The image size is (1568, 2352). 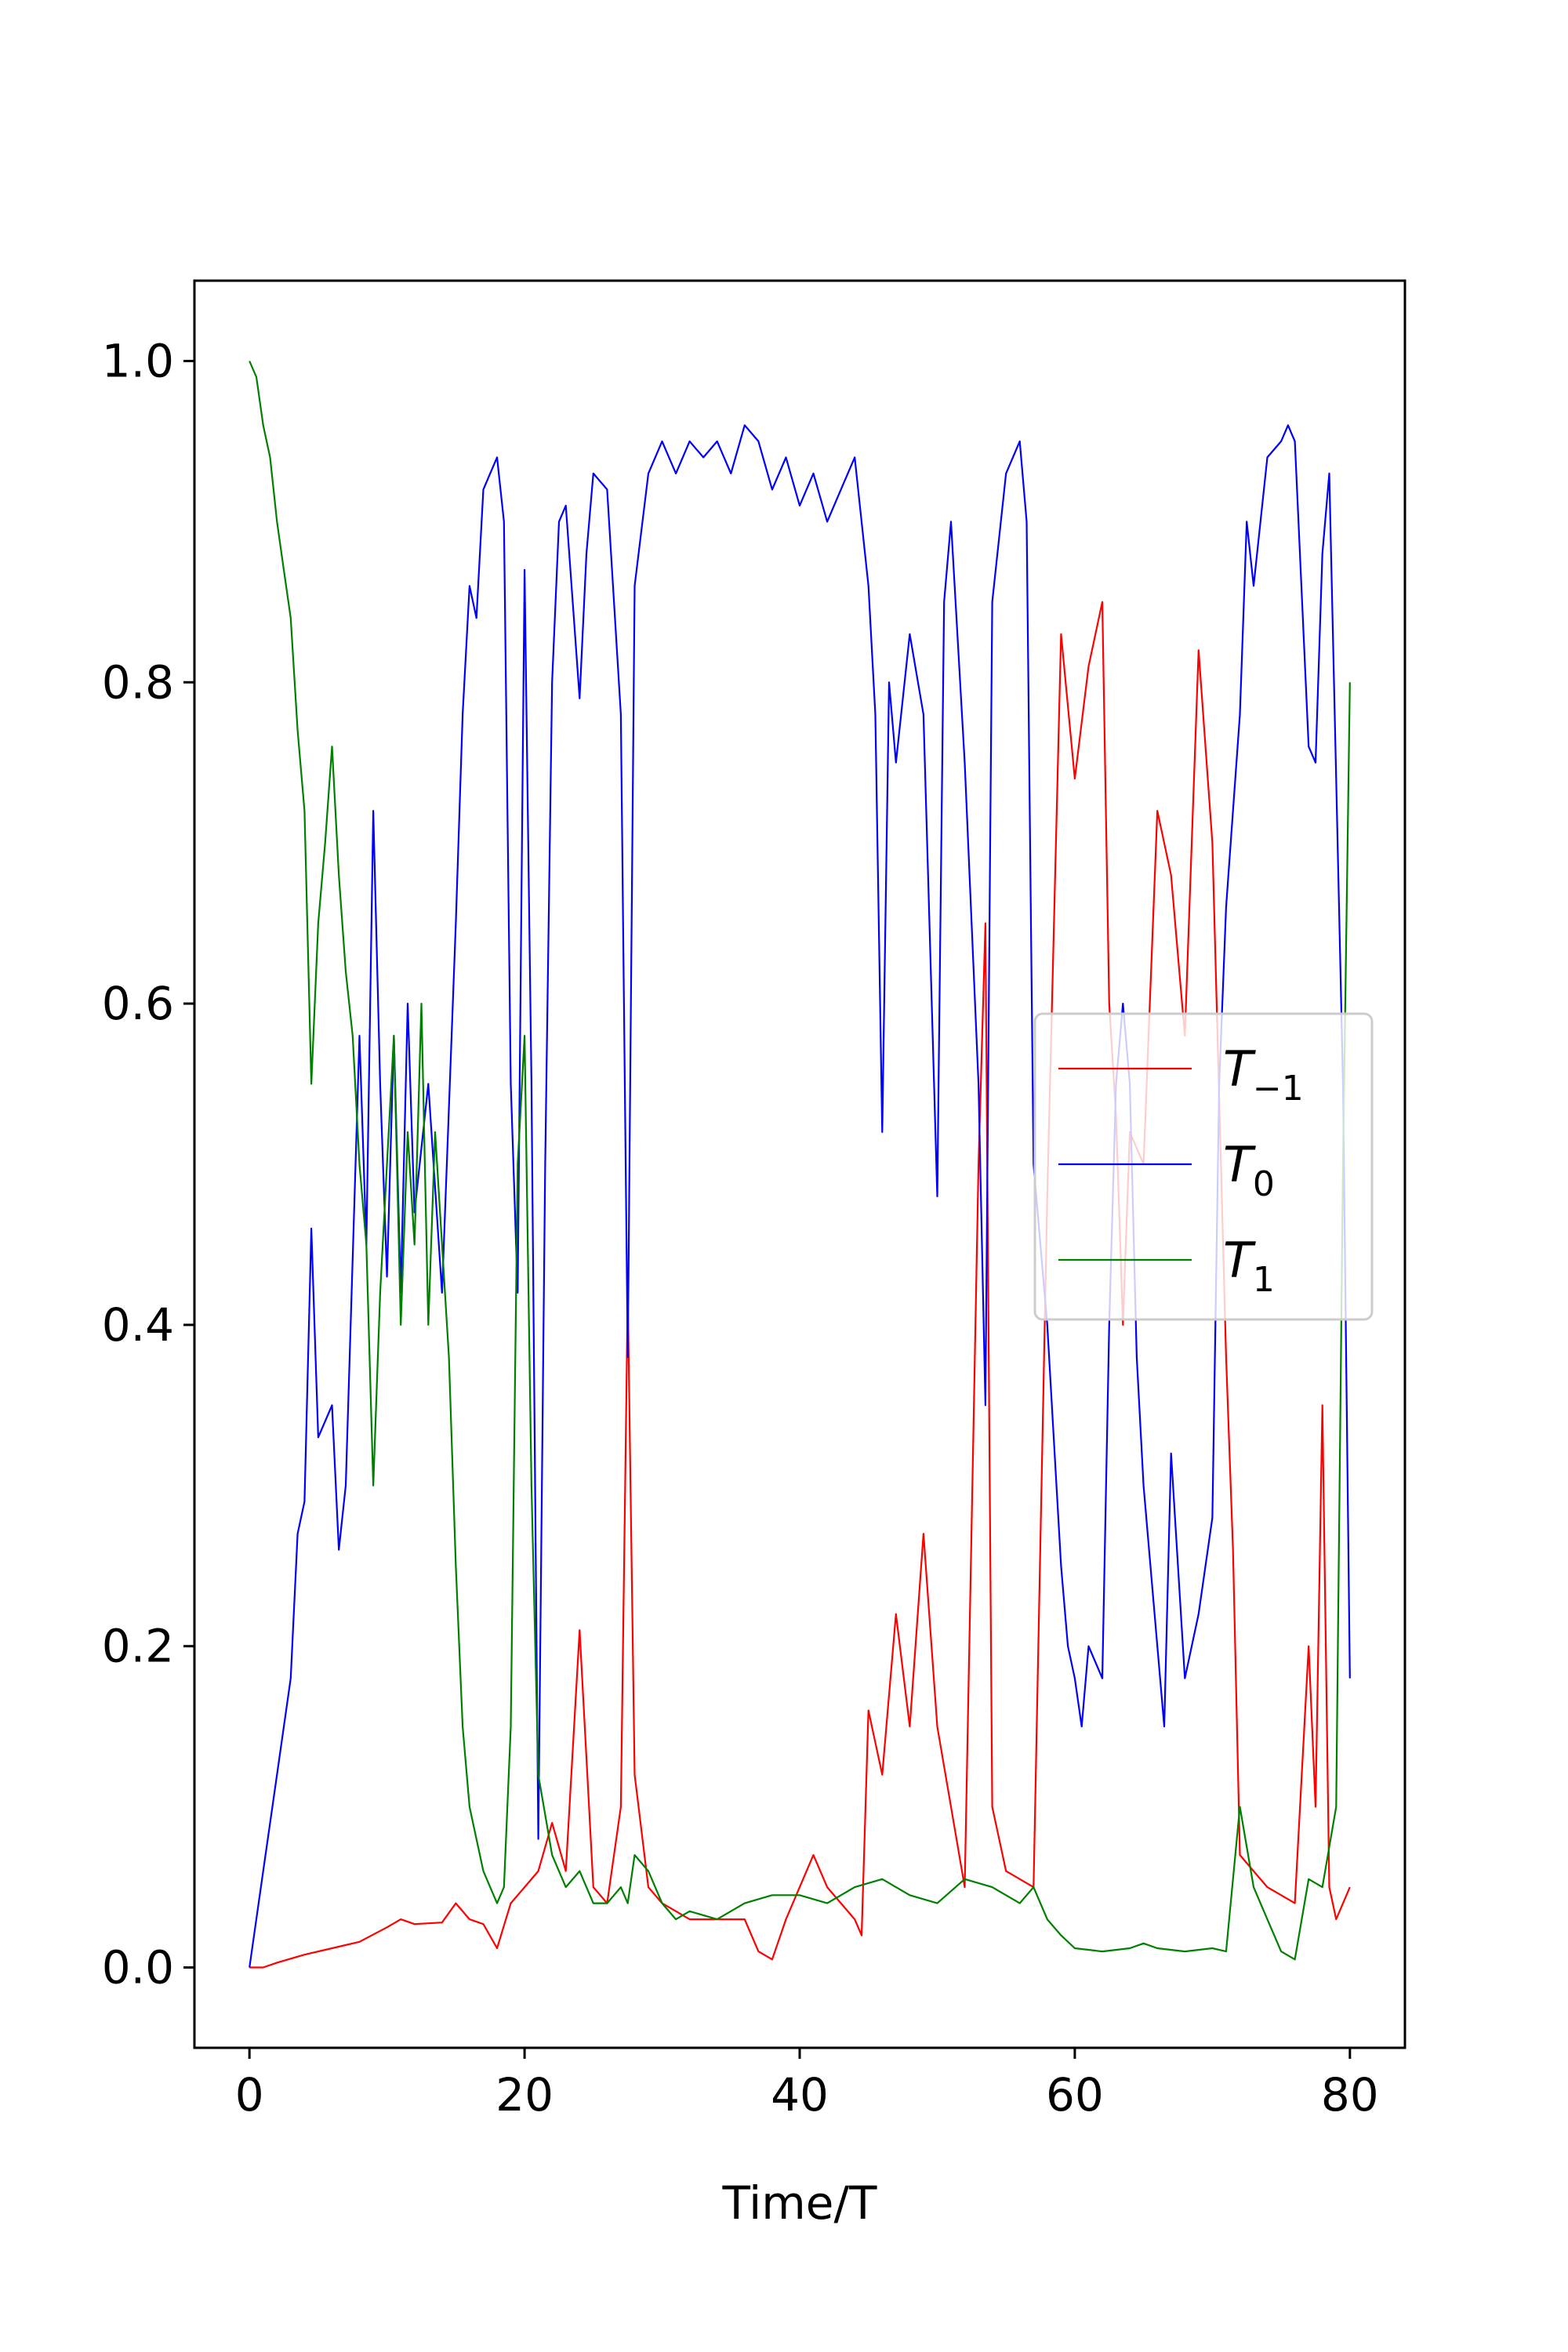 I want to click on x-tick-label: 40, so click(x=800, y=2095).